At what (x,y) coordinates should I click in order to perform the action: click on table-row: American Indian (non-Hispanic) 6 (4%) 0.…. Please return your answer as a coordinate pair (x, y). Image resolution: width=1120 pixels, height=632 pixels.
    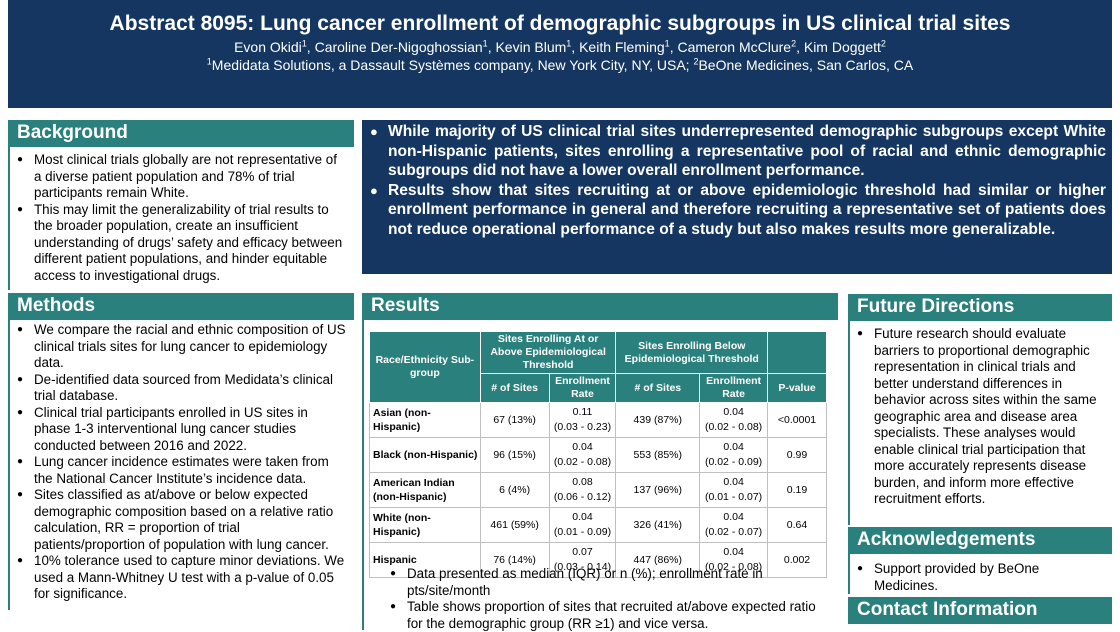
    Looking at the image, I should click on (598, 490).